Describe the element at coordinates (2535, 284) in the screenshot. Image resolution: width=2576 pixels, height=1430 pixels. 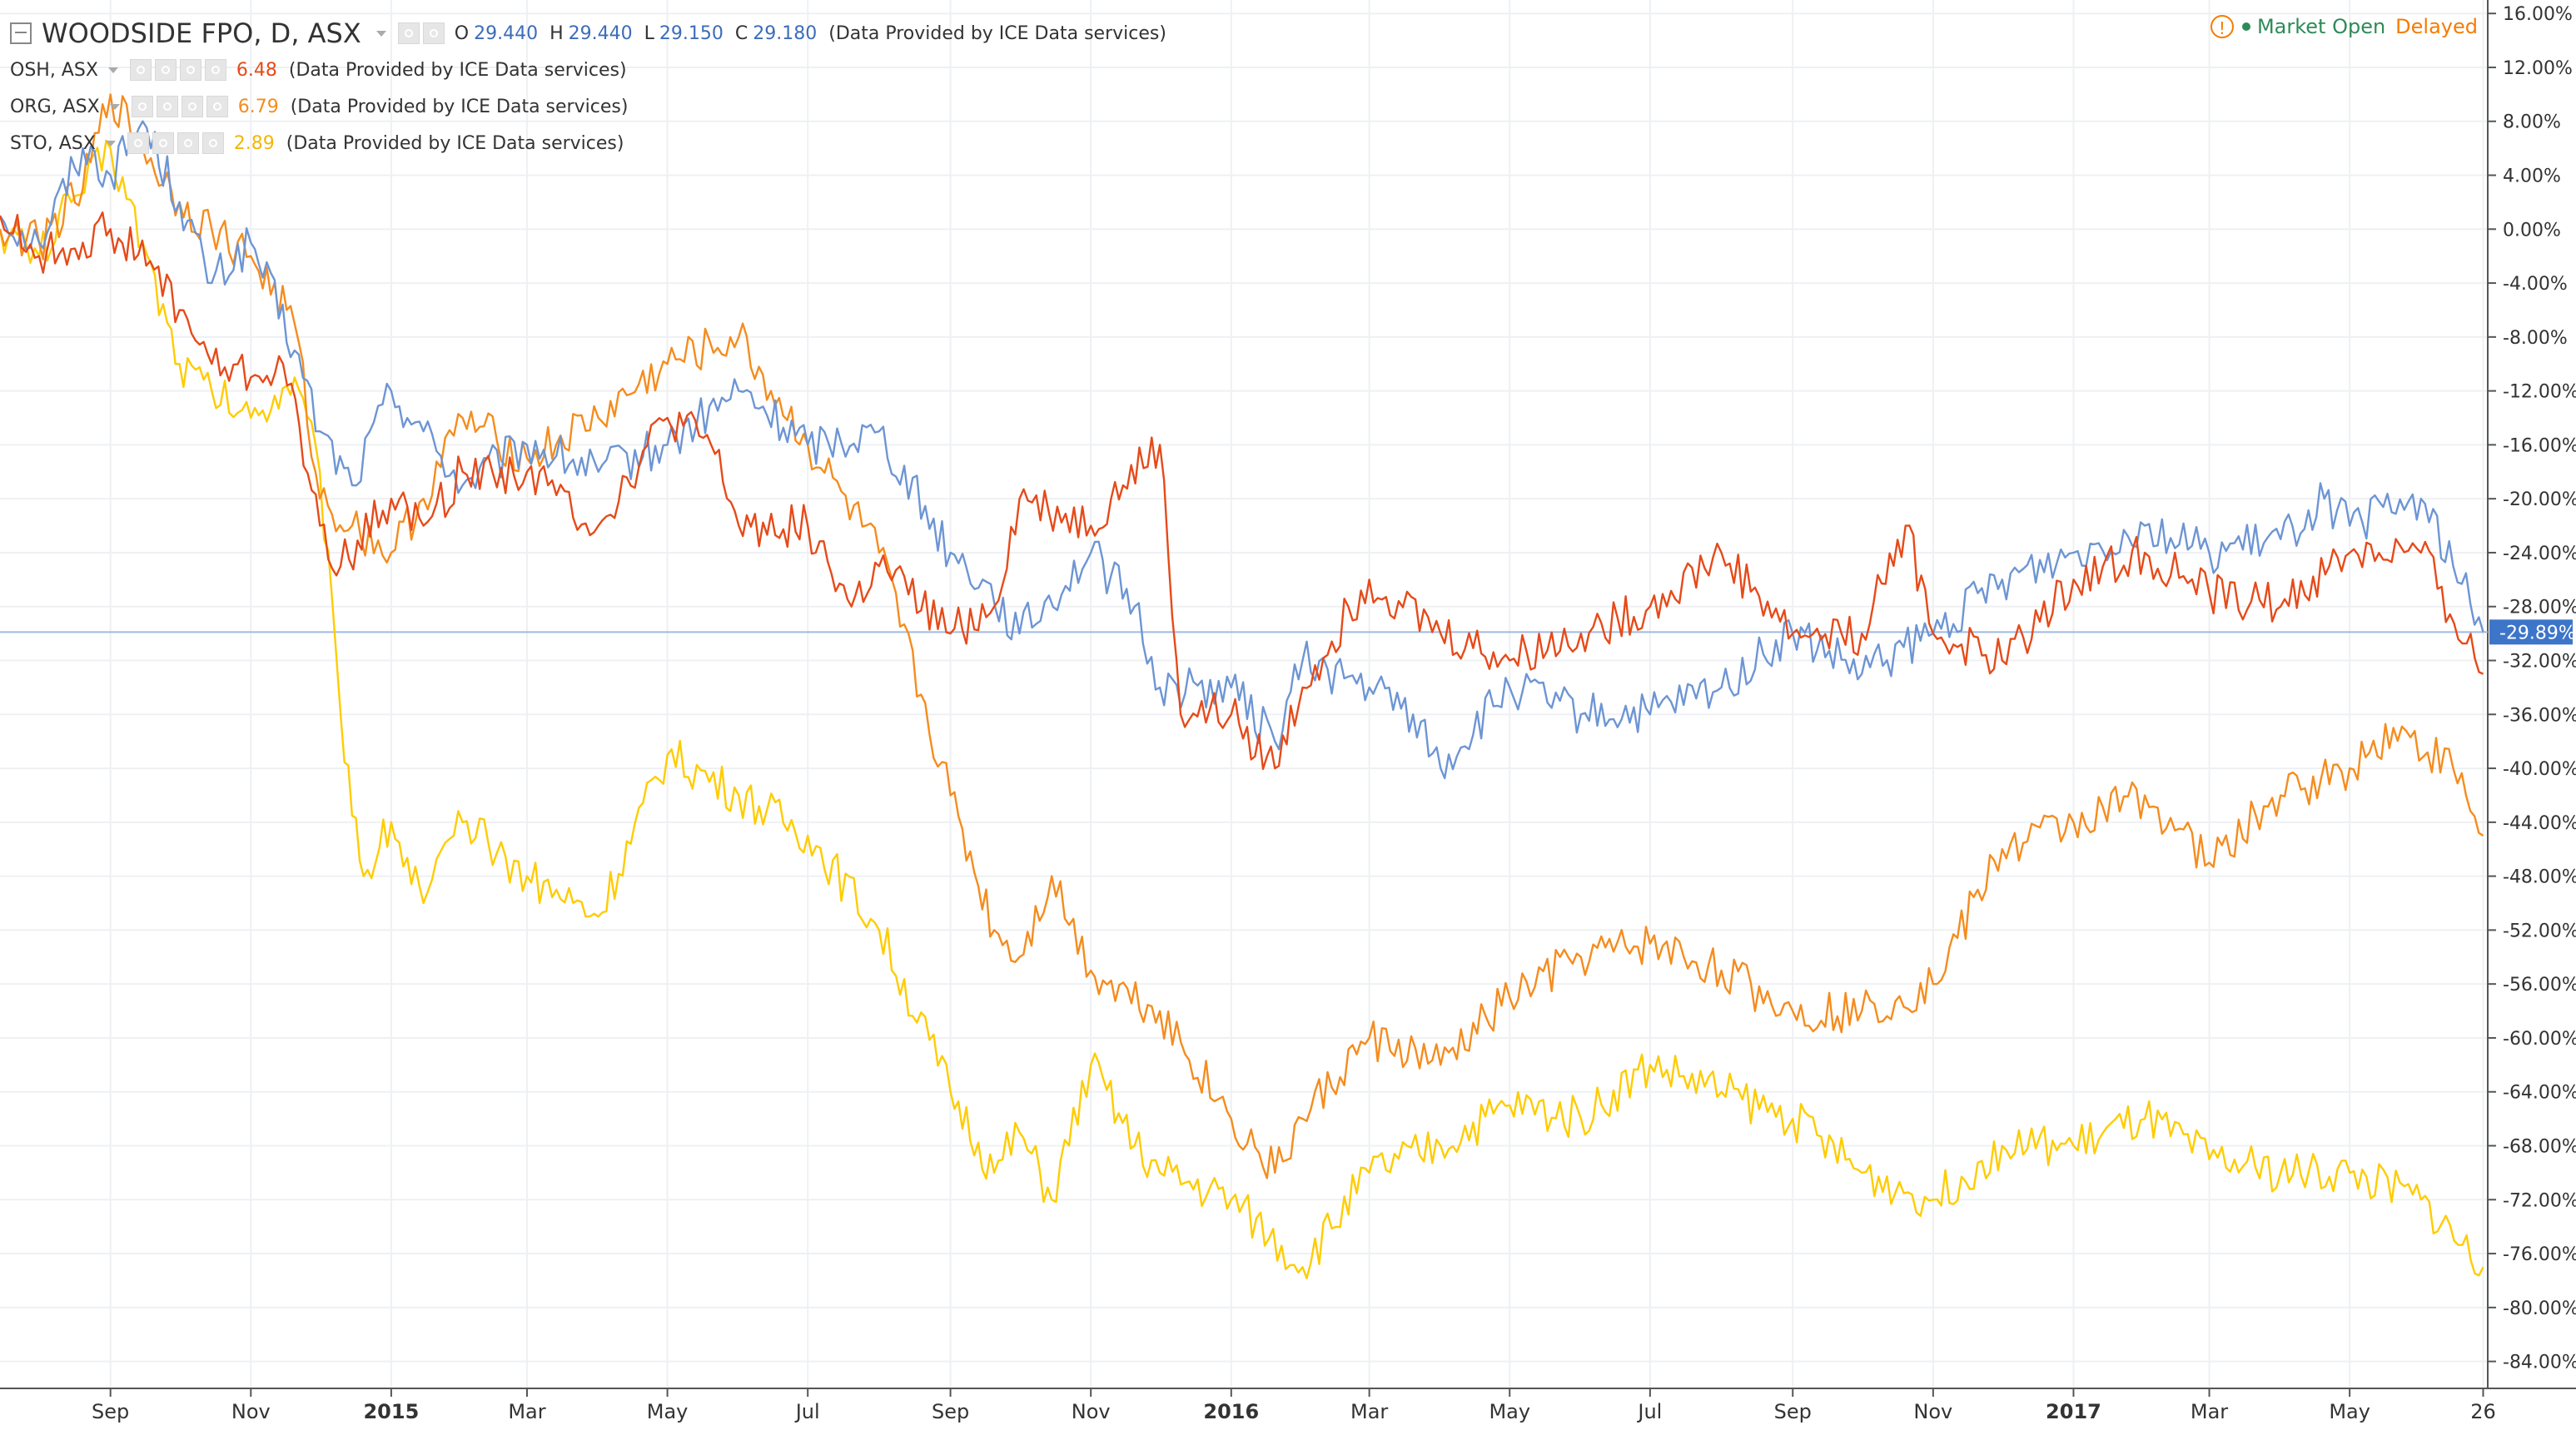
I see `y-tick-label: -4.00%` at that location.